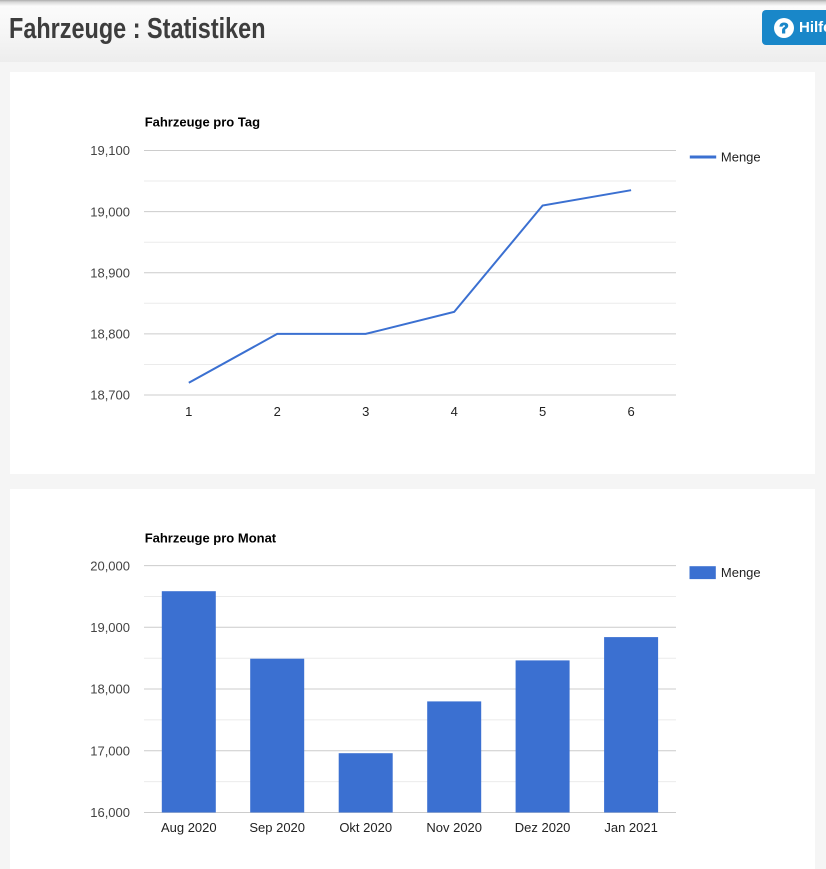 The height and width of the screenshot is (869, 826). I want to click on svg-text: Sep 2020, so click(277, 827).